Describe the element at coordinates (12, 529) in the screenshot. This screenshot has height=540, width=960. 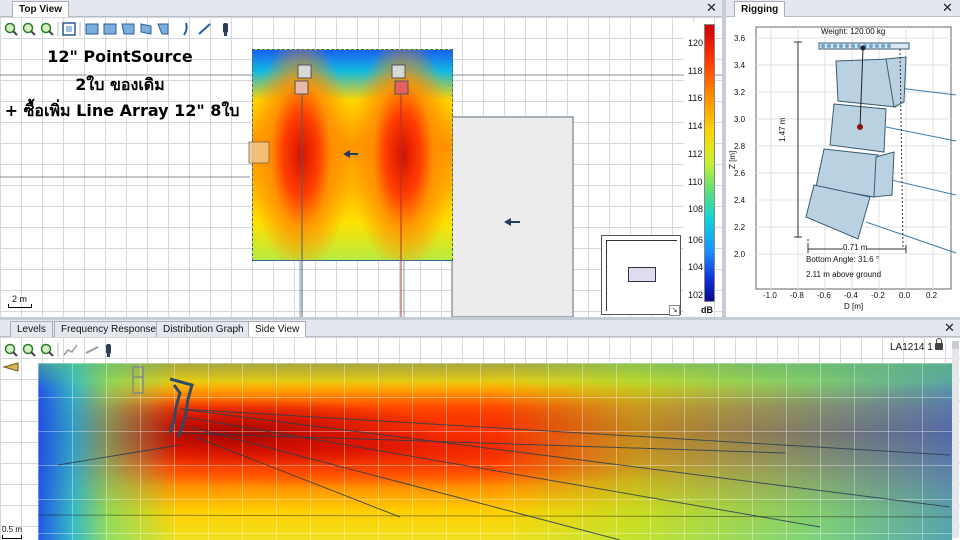
I see `side-scale-label: 0.5 m` at that location.